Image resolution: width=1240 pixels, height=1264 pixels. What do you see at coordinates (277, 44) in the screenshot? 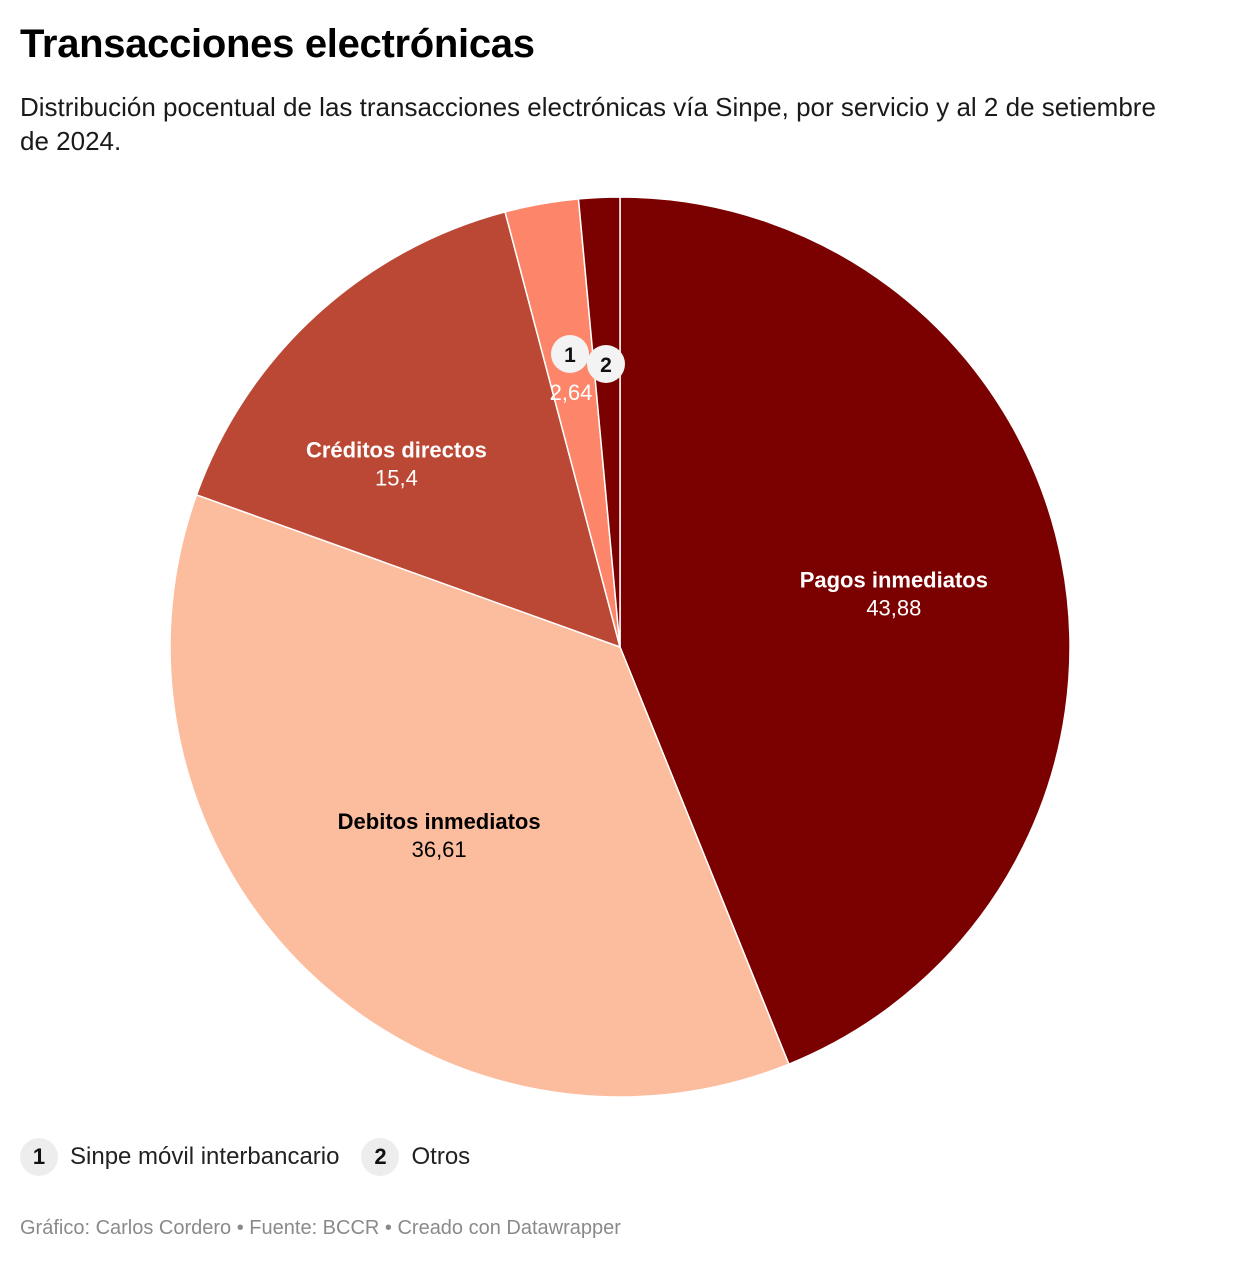
I see `chart-title: Transacciones electrónicas` at bounding box center [277, 44].